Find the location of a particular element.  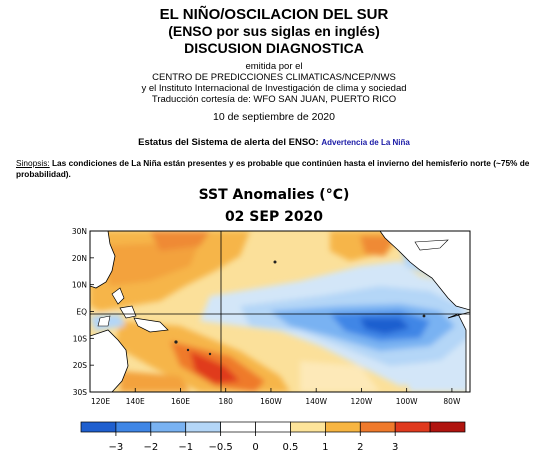

lon-label: 120W is located at coordinates (362, 401).